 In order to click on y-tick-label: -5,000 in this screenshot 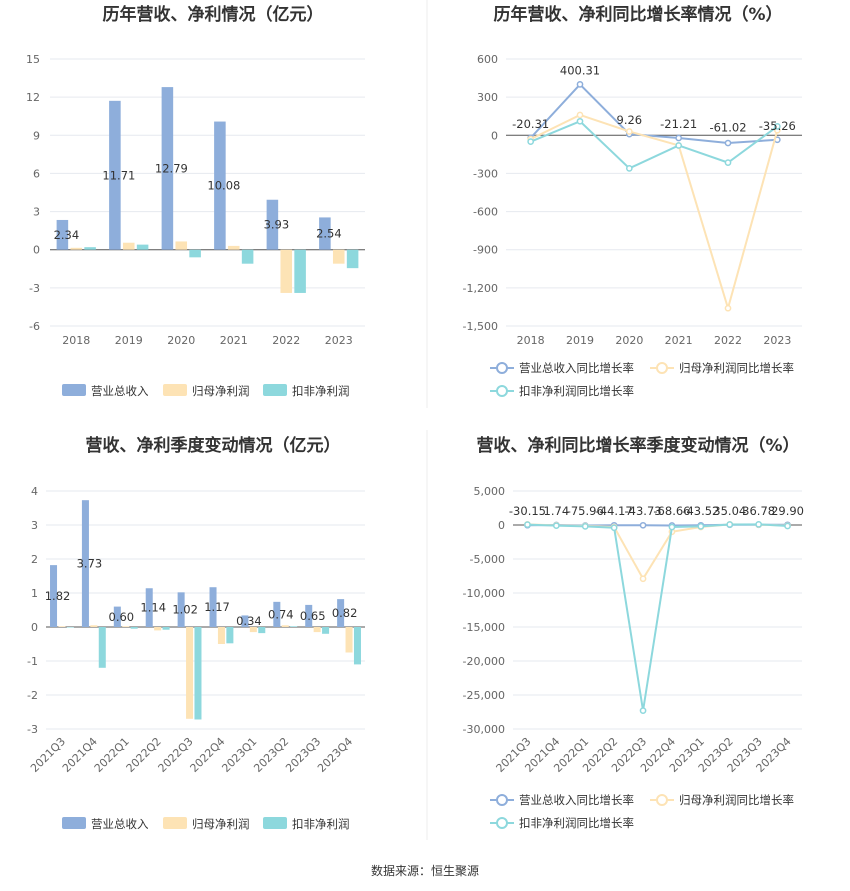, I will do `click(487, 559)`.